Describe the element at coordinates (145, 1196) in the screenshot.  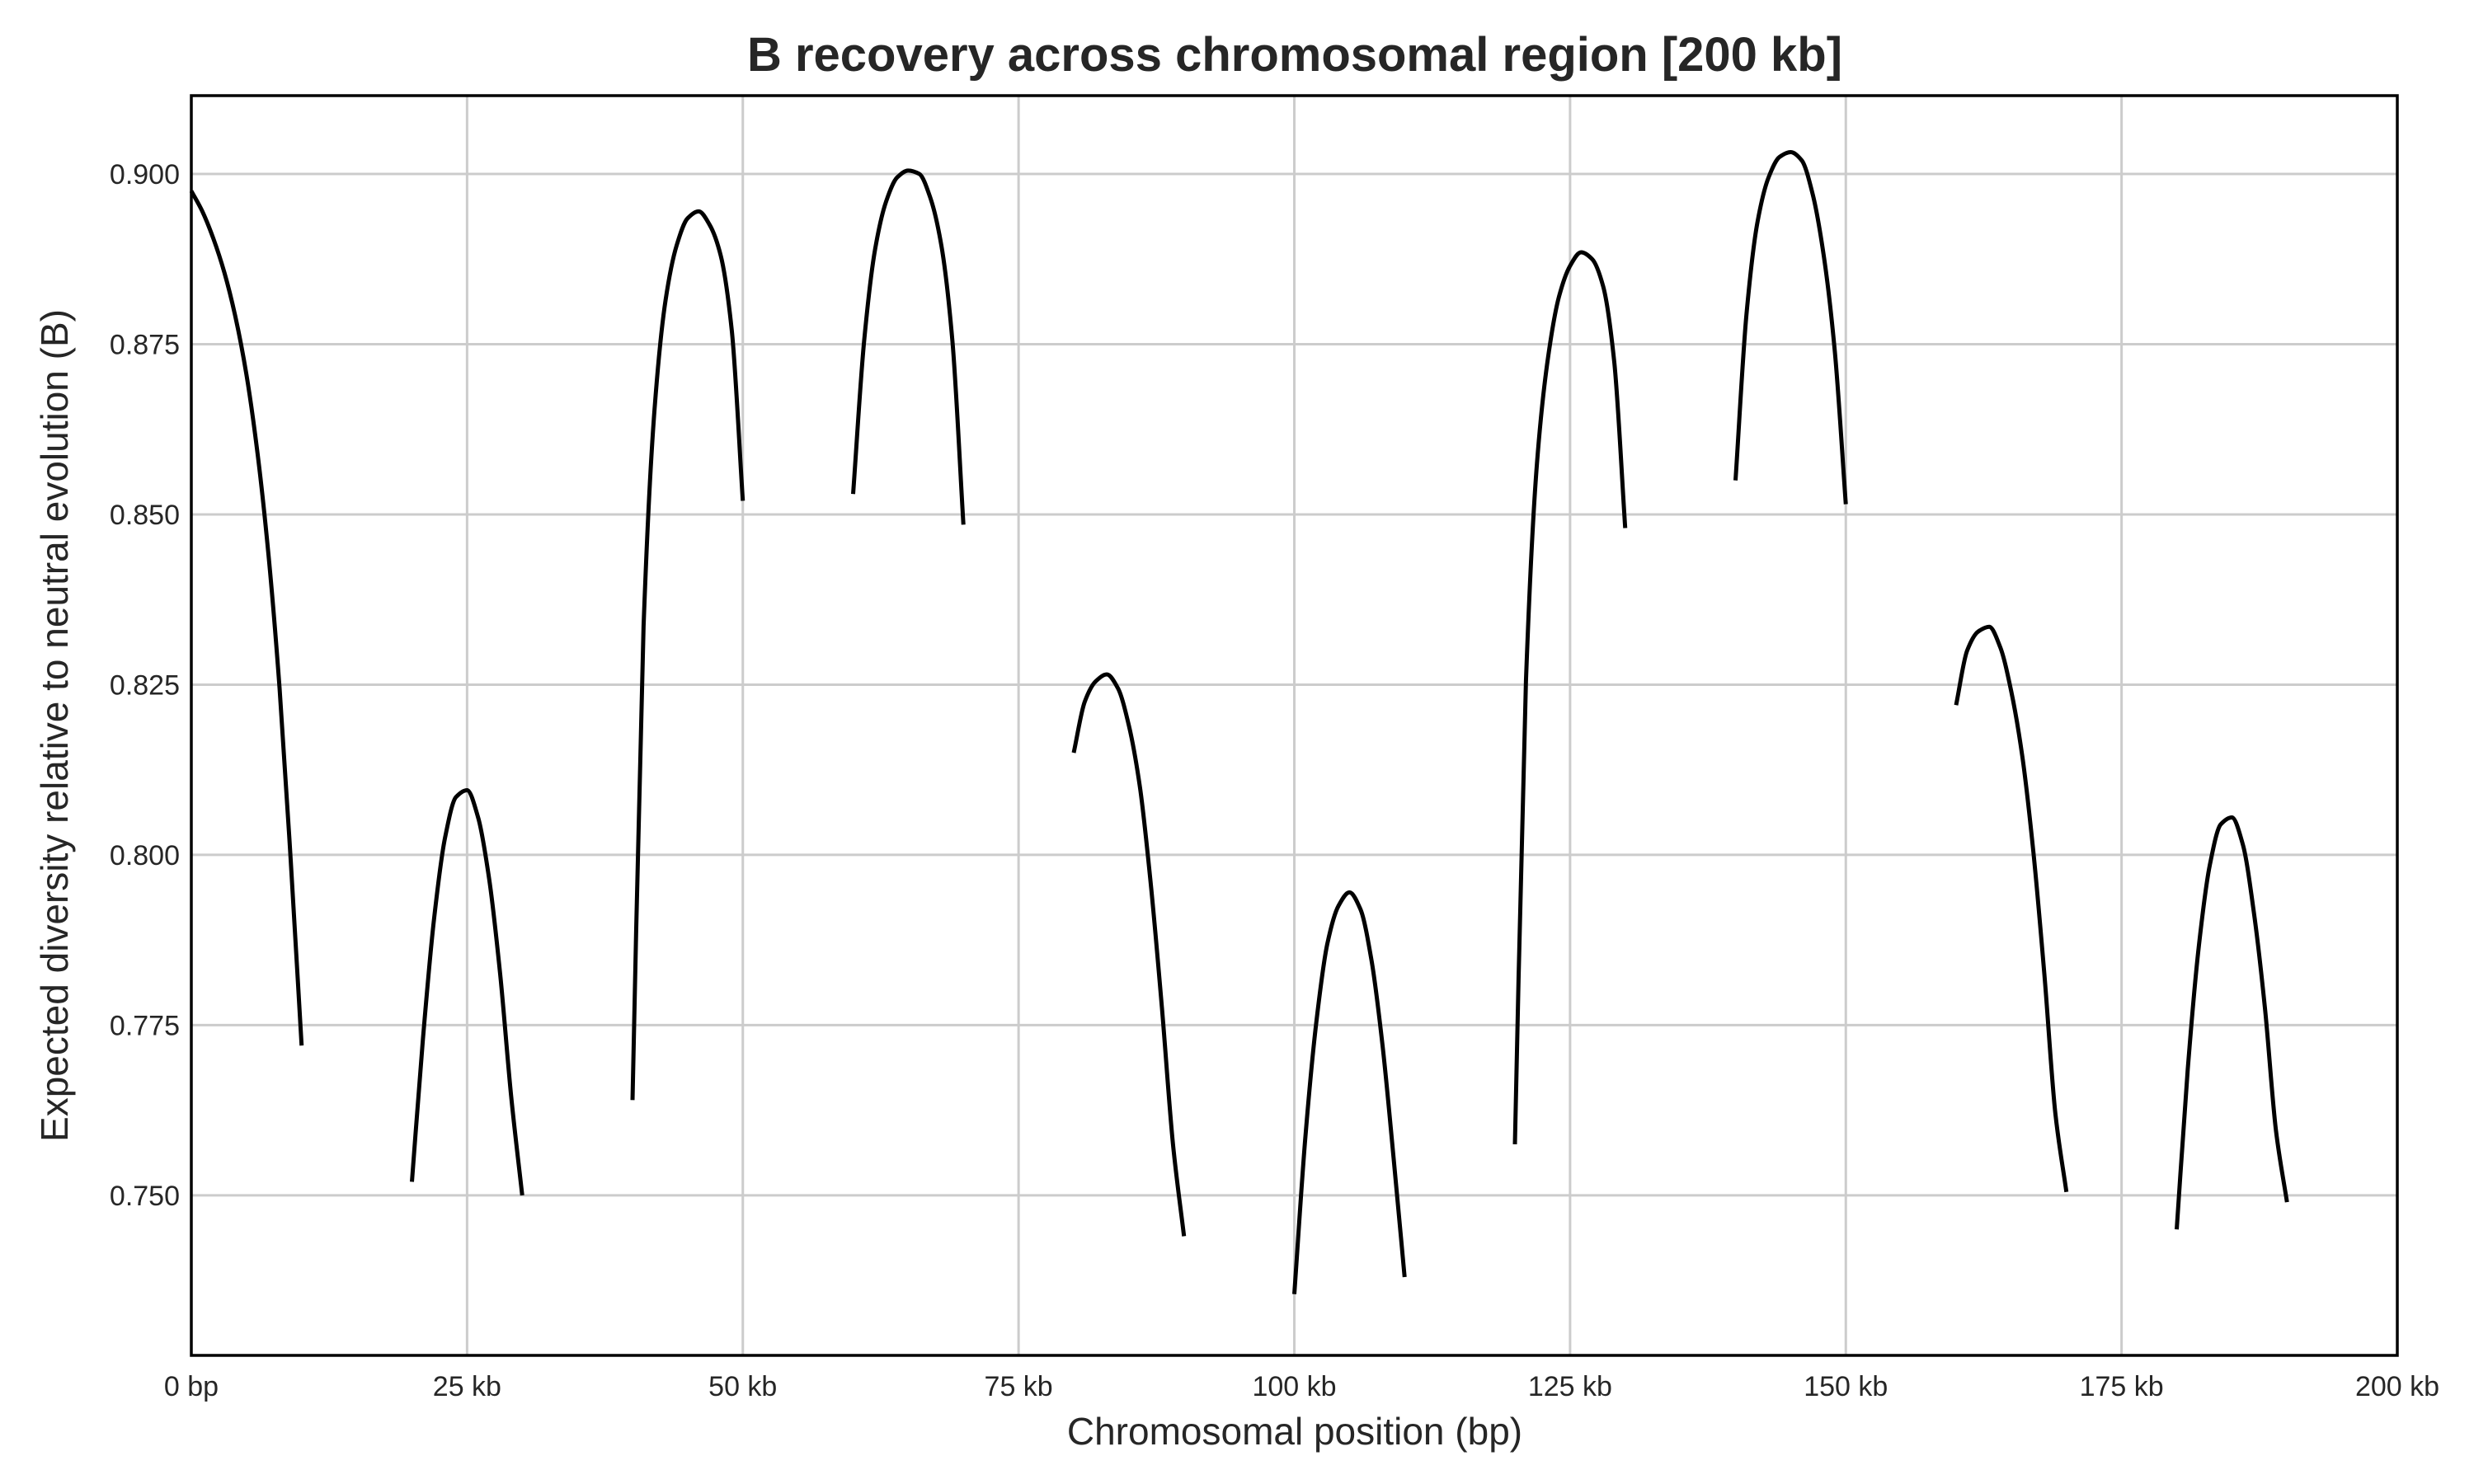
I see `y-tick-label: 0.750` at that location.